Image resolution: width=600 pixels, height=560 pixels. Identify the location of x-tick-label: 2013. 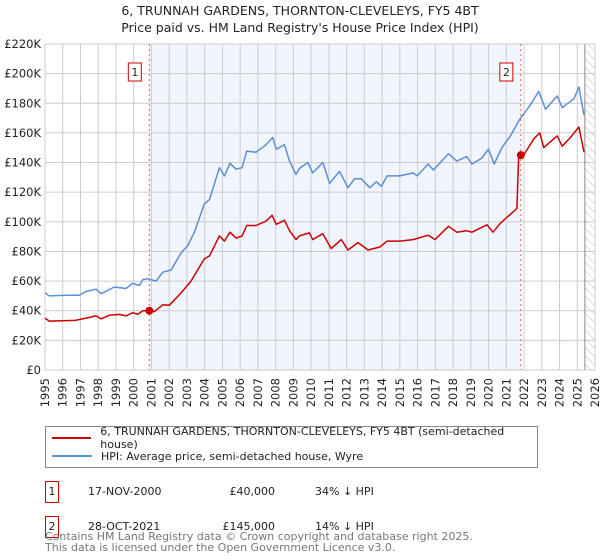
(364, 392).